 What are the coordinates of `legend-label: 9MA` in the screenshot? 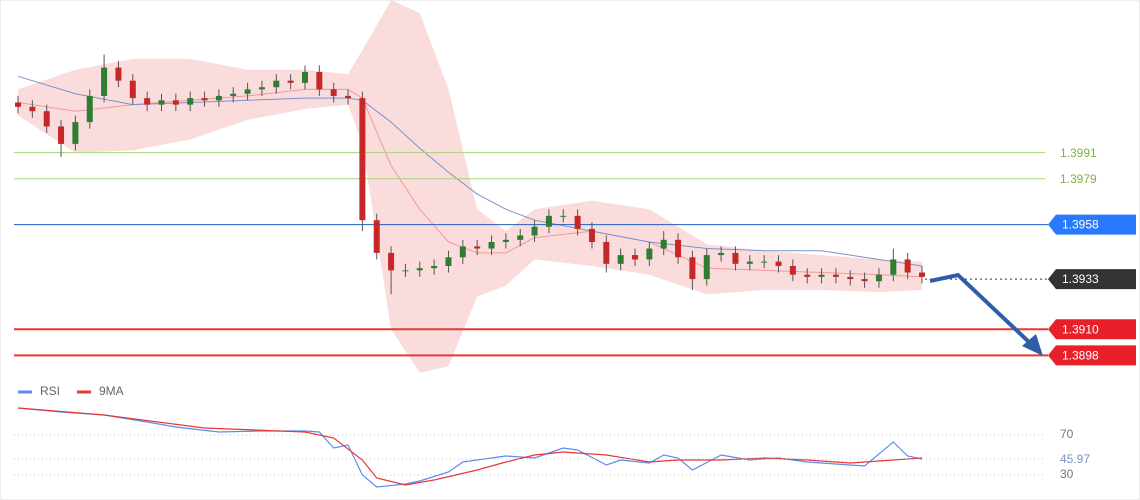 It's located at (111, 391).